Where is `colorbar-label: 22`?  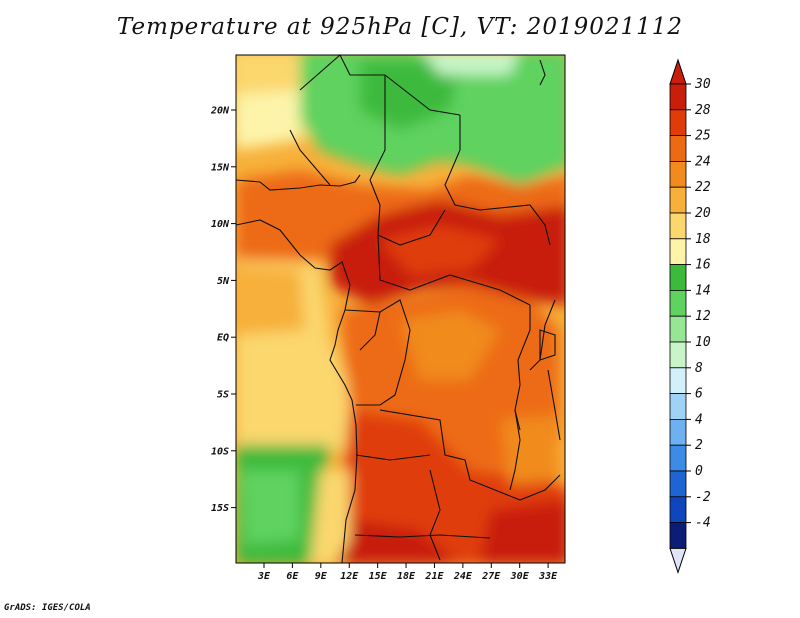 colorbar-label: 22 is located at coordinates (703, 187).